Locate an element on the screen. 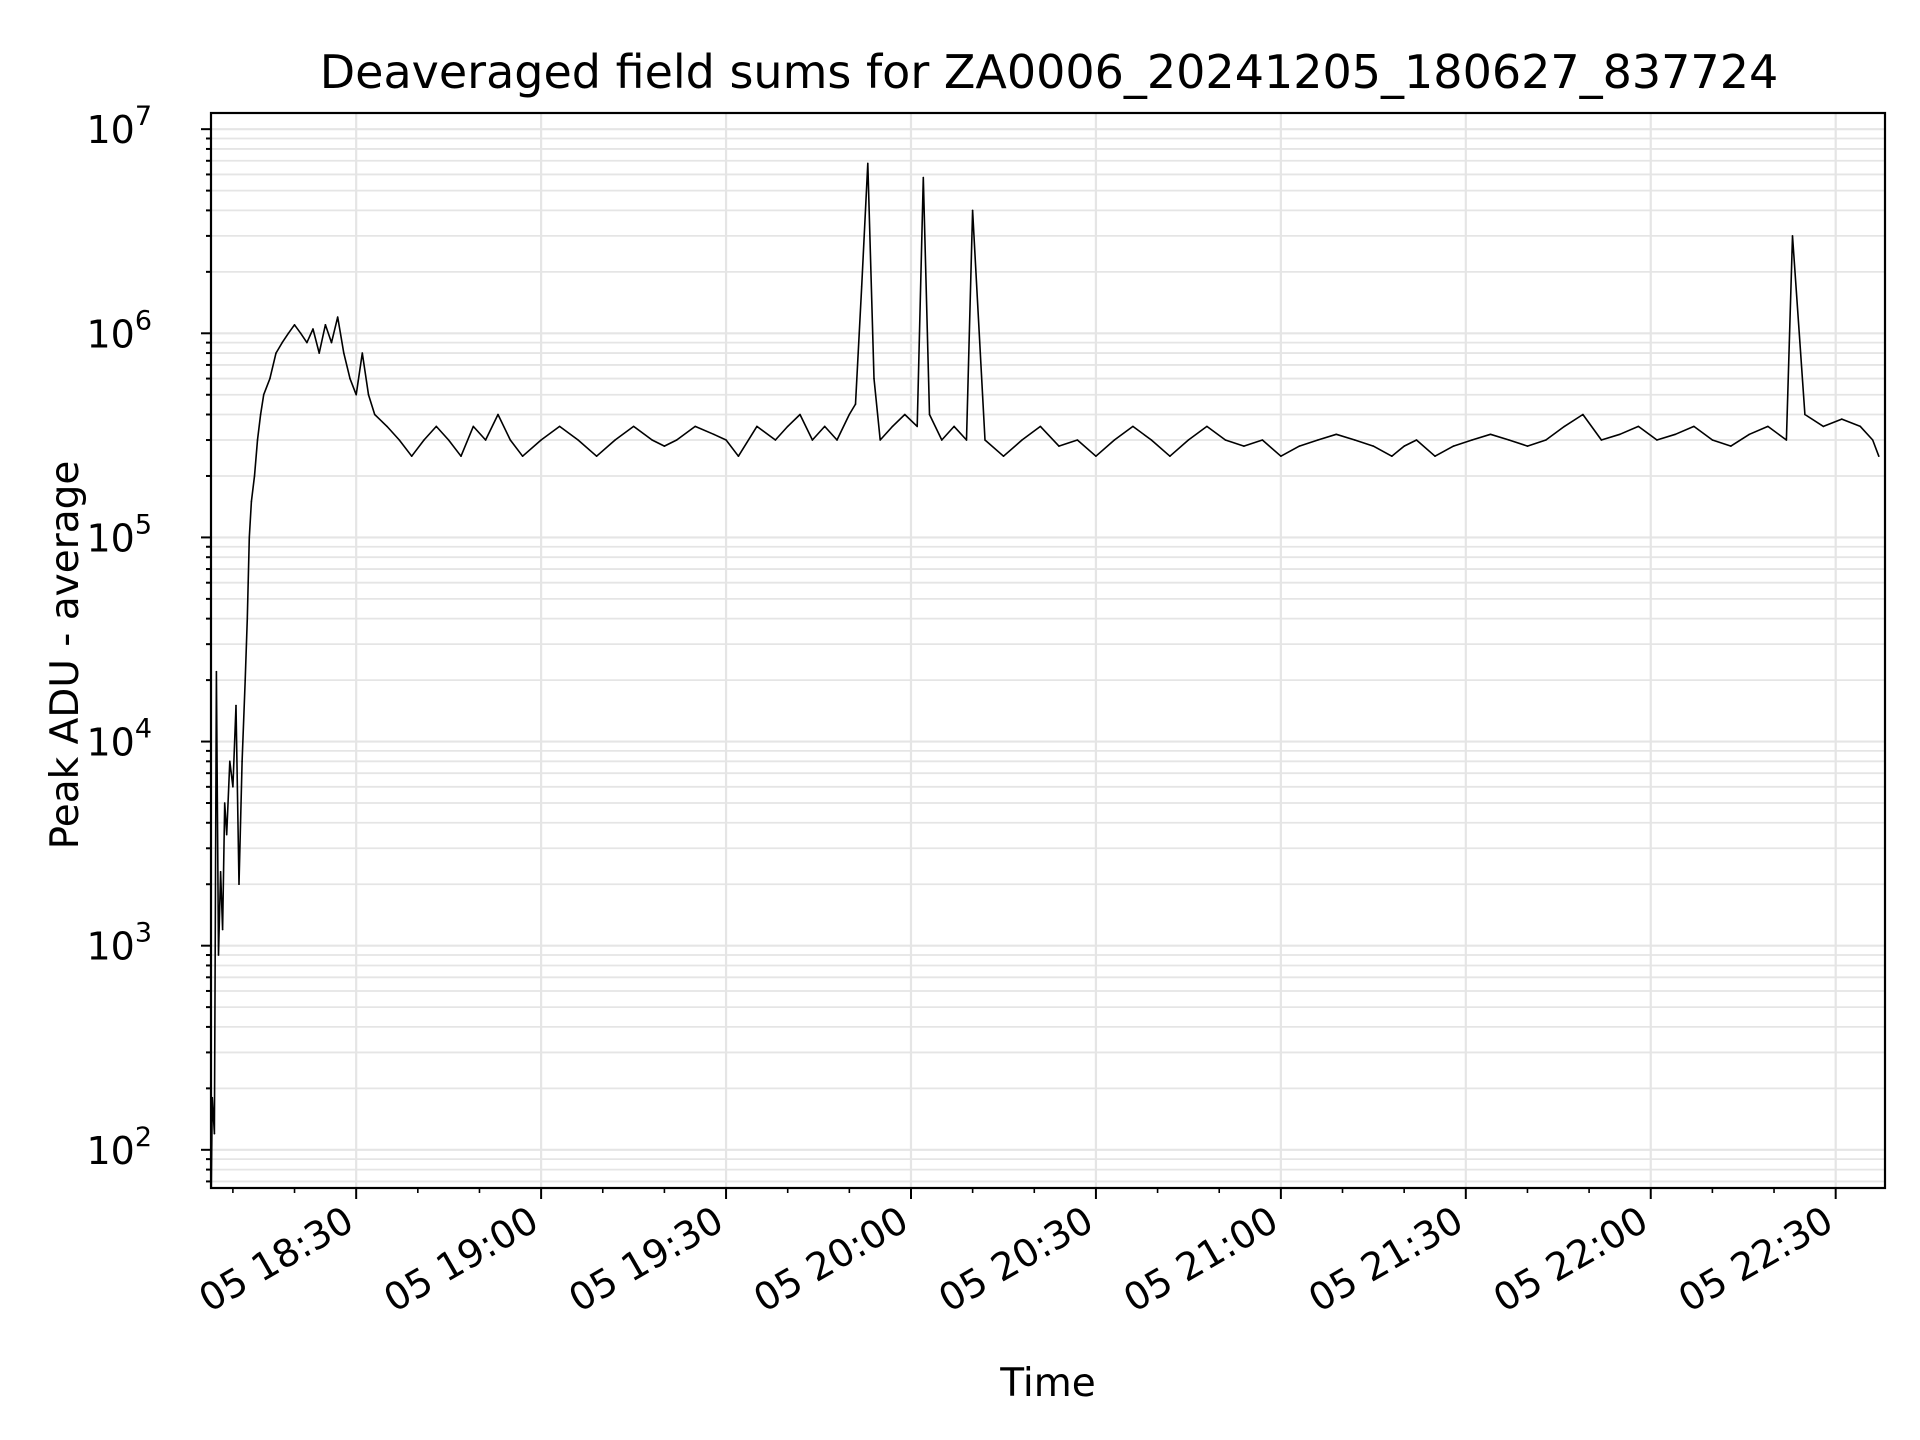  y-tick-label: 10⁶ is located at coordinates (119, 330).